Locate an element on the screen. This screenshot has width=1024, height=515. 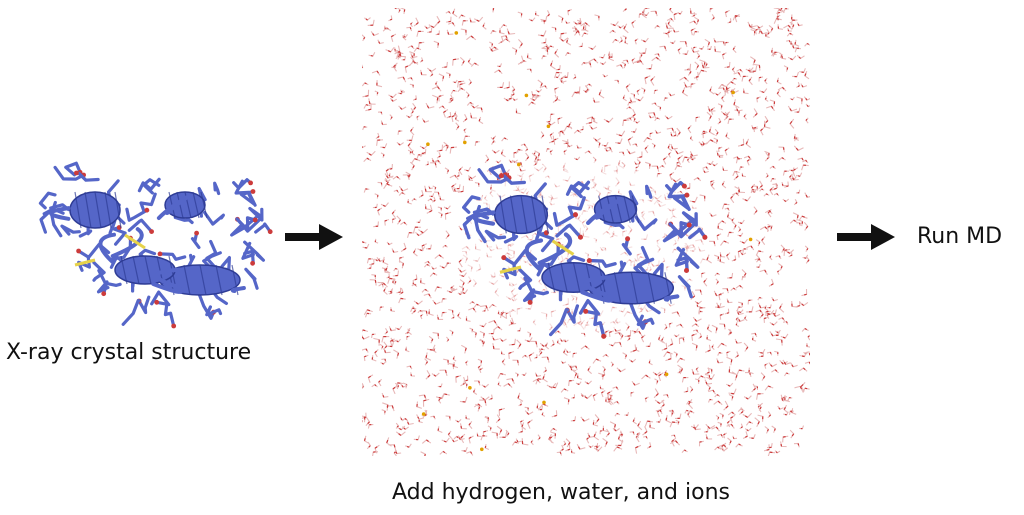
solvated-protein is located at coordinates (584, 249).